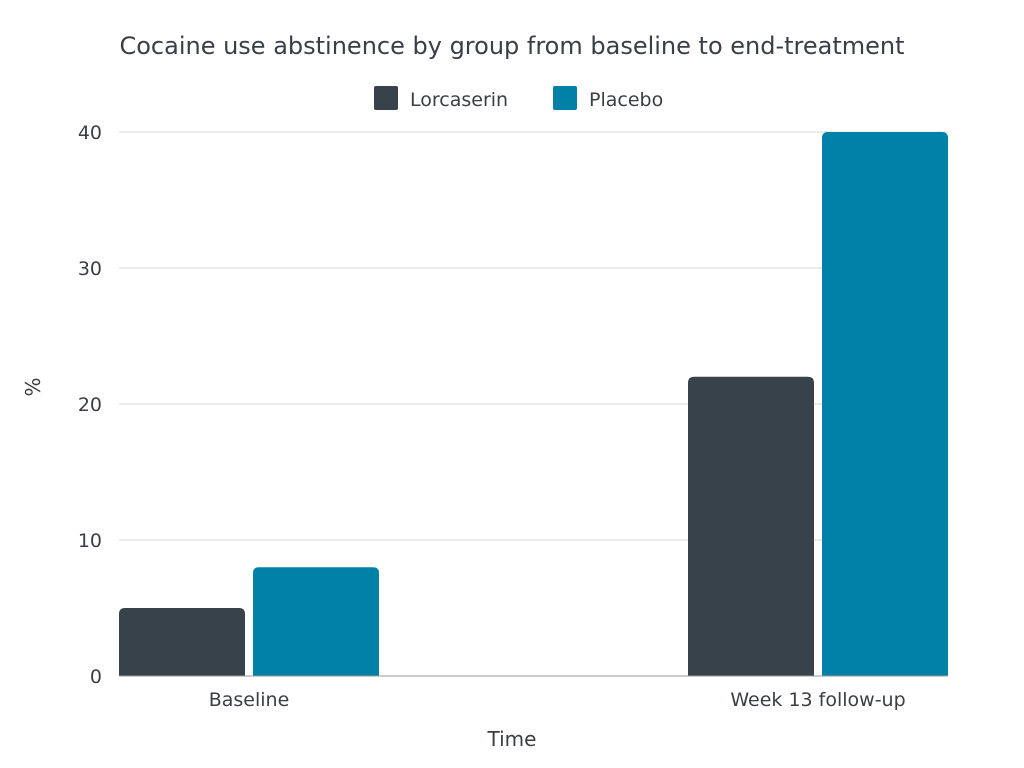 This screenshot has height=768, width=1024. Describe the element at coordinates (90, 133) in the screenshot. I see `y-tick-label: 40` at that location.